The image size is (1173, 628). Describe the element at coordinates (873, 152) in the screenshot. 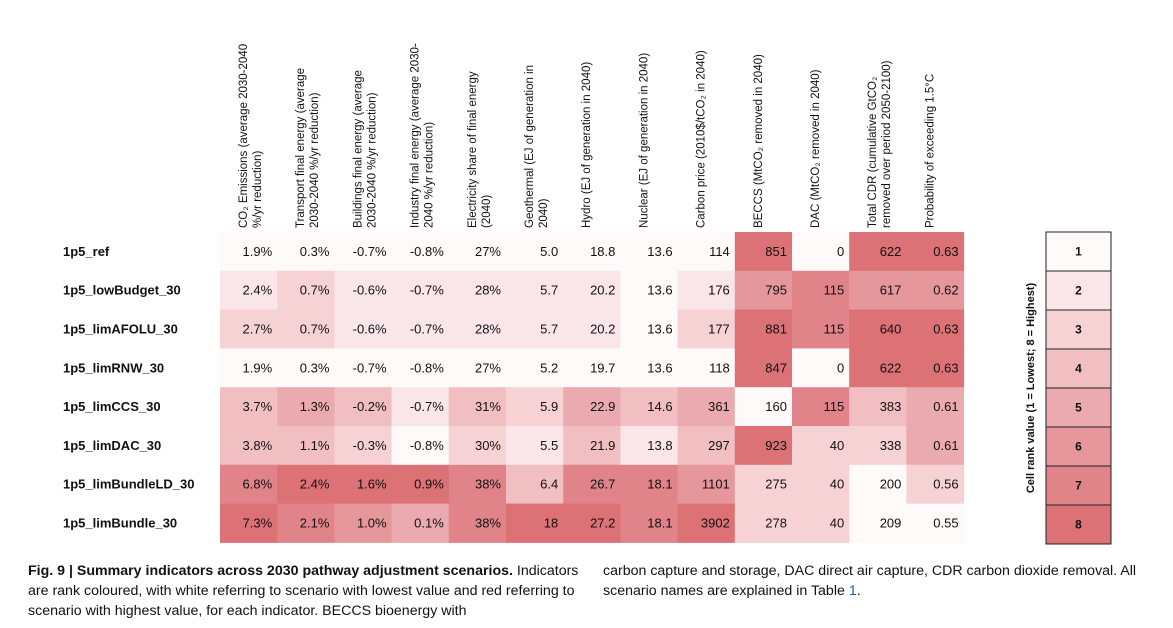

I see `column-header: Total CDR (cumulative GtCO₂` at that location.